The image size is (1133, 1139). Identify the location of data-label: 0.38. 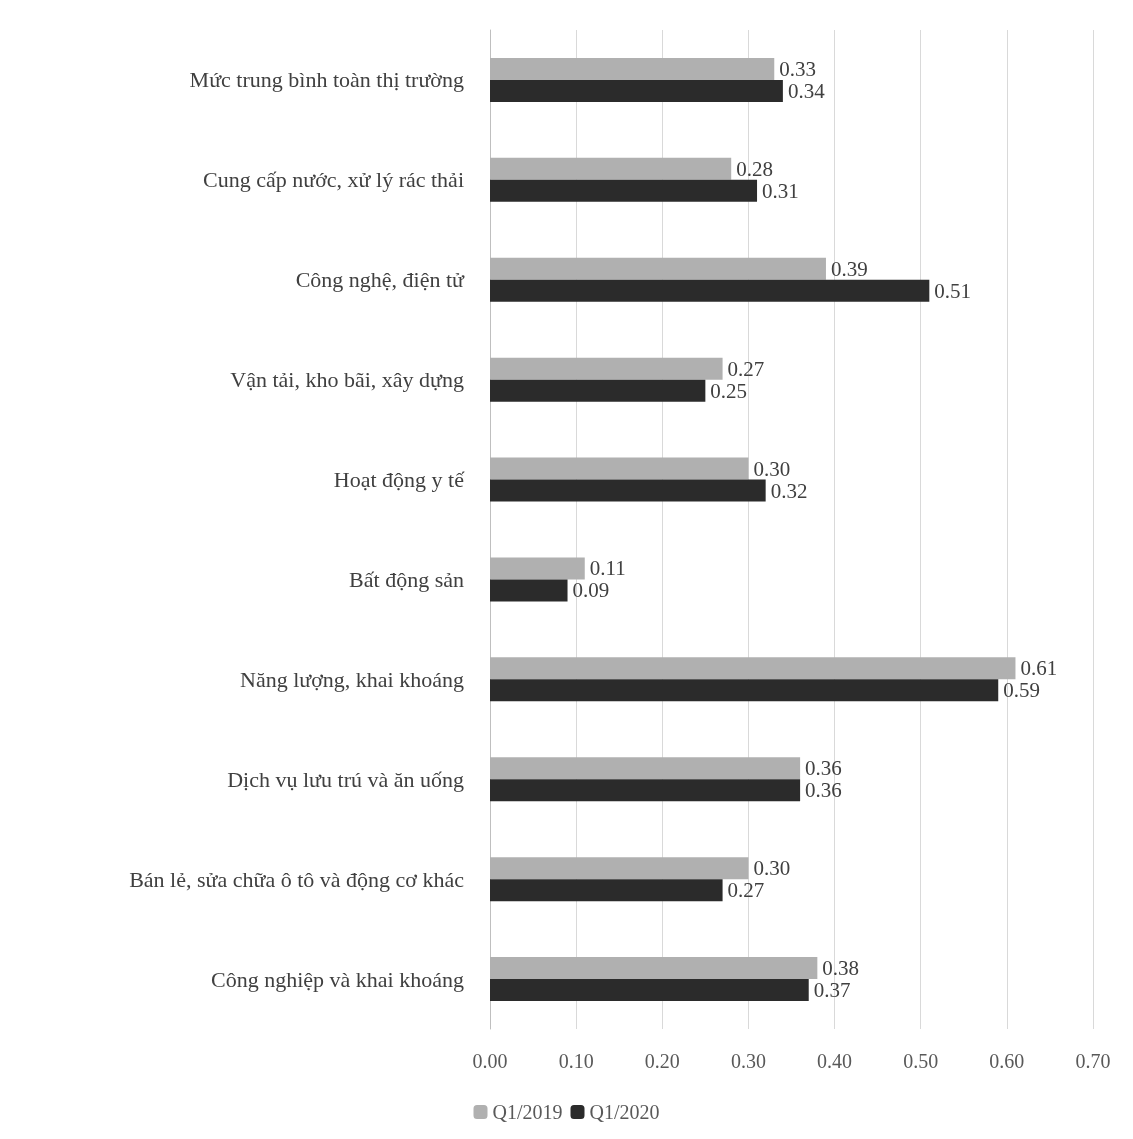
(841, 968).